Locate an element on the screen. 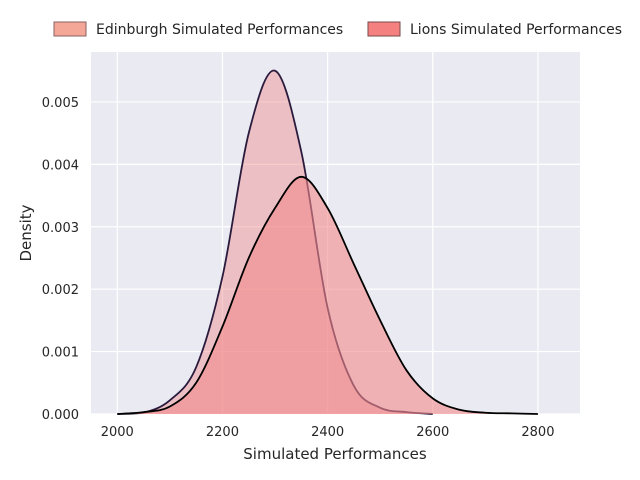 This screenshot has width=640, height=480. y-tick-label: 0.004 is located at coordinates (60, 165).